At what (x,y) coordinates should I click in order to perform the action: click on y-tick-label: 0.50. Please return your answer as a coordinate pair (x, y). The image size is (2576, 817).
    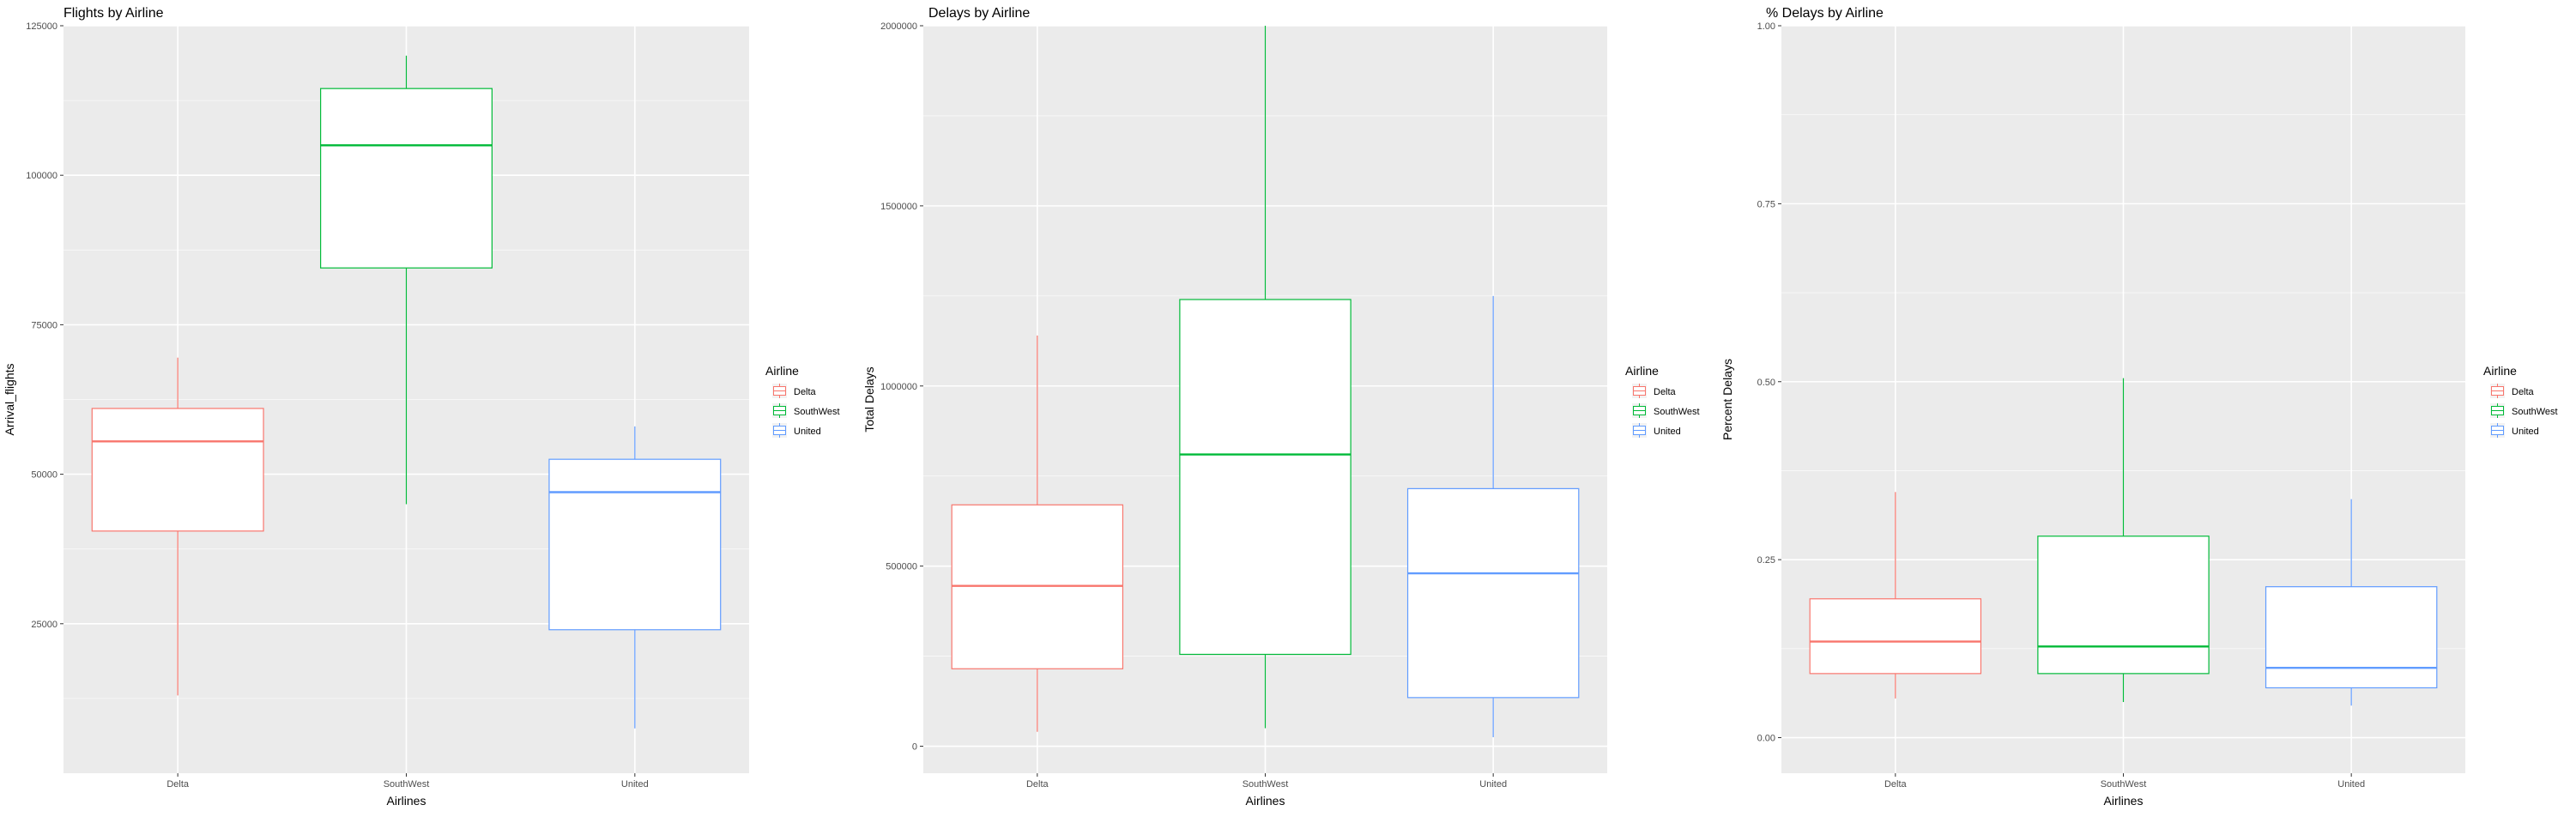
    Looking at the image, I should click on (1766, 383).